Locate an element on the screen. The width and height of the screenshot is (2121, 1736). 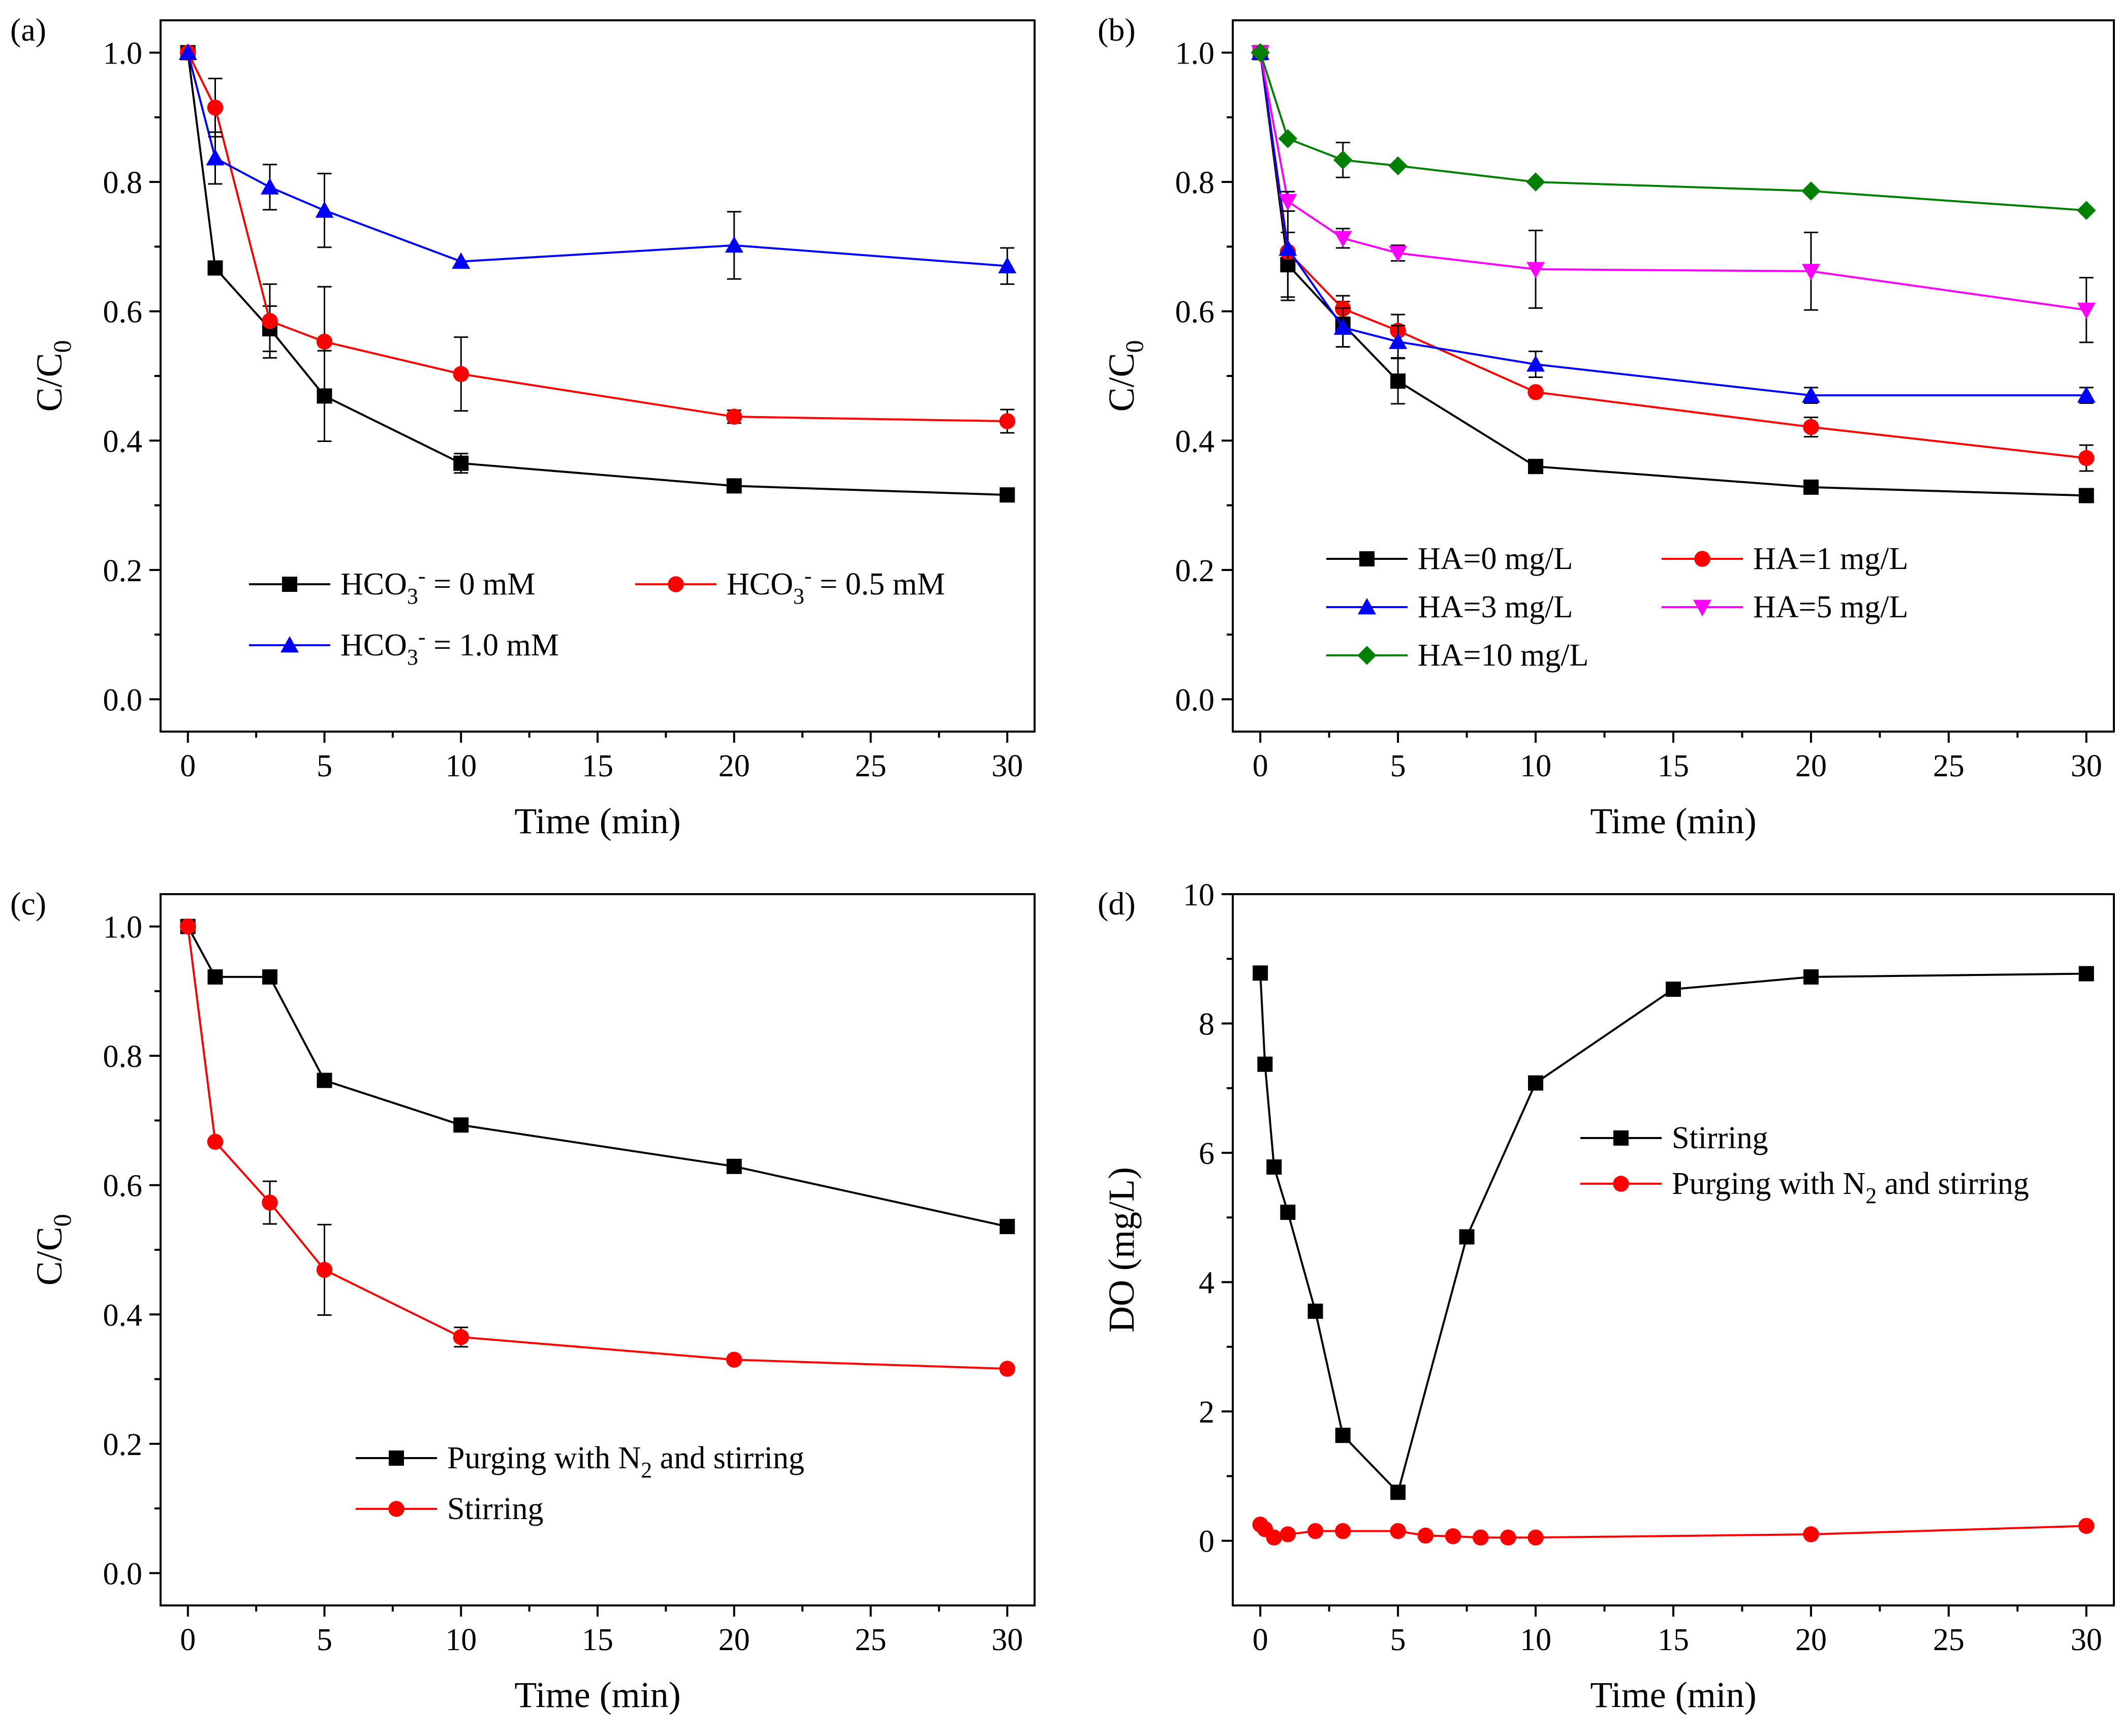
legend-item: HA=10 mg/L is located at coordinates (1457, 655).